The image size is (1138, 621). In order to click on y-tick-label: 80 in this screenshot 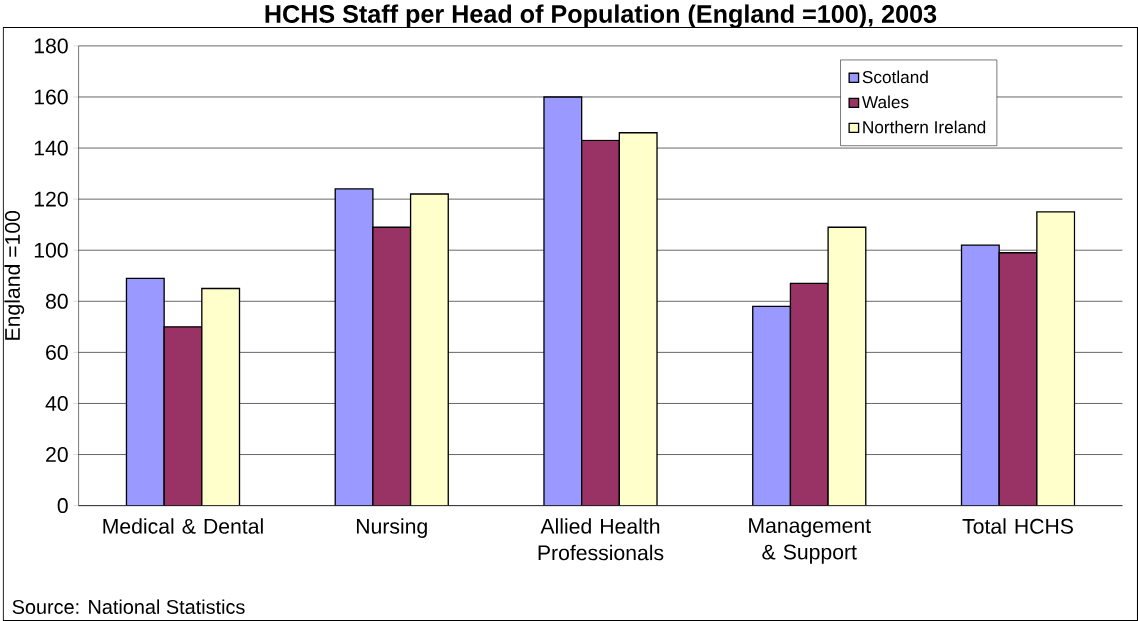, I will do `click(56, 301)`.